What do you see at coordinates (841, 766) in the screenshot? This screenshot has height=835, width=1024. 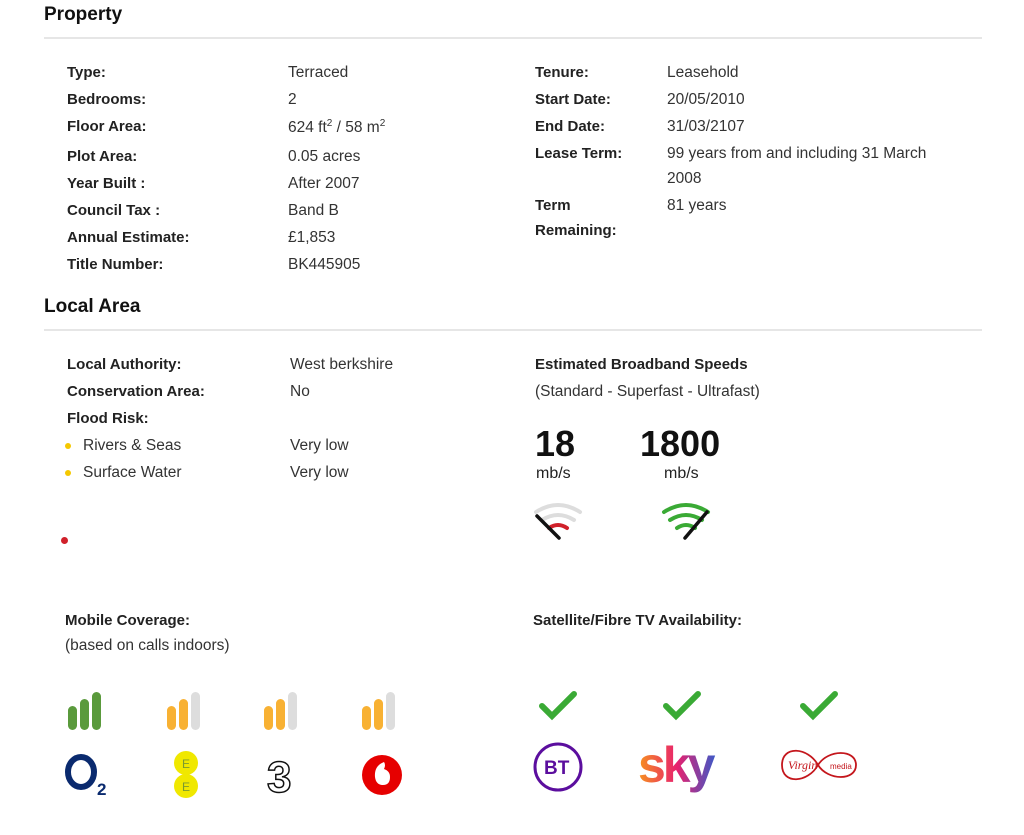 I see `svg-text: media` at bounding box center [841, 766].